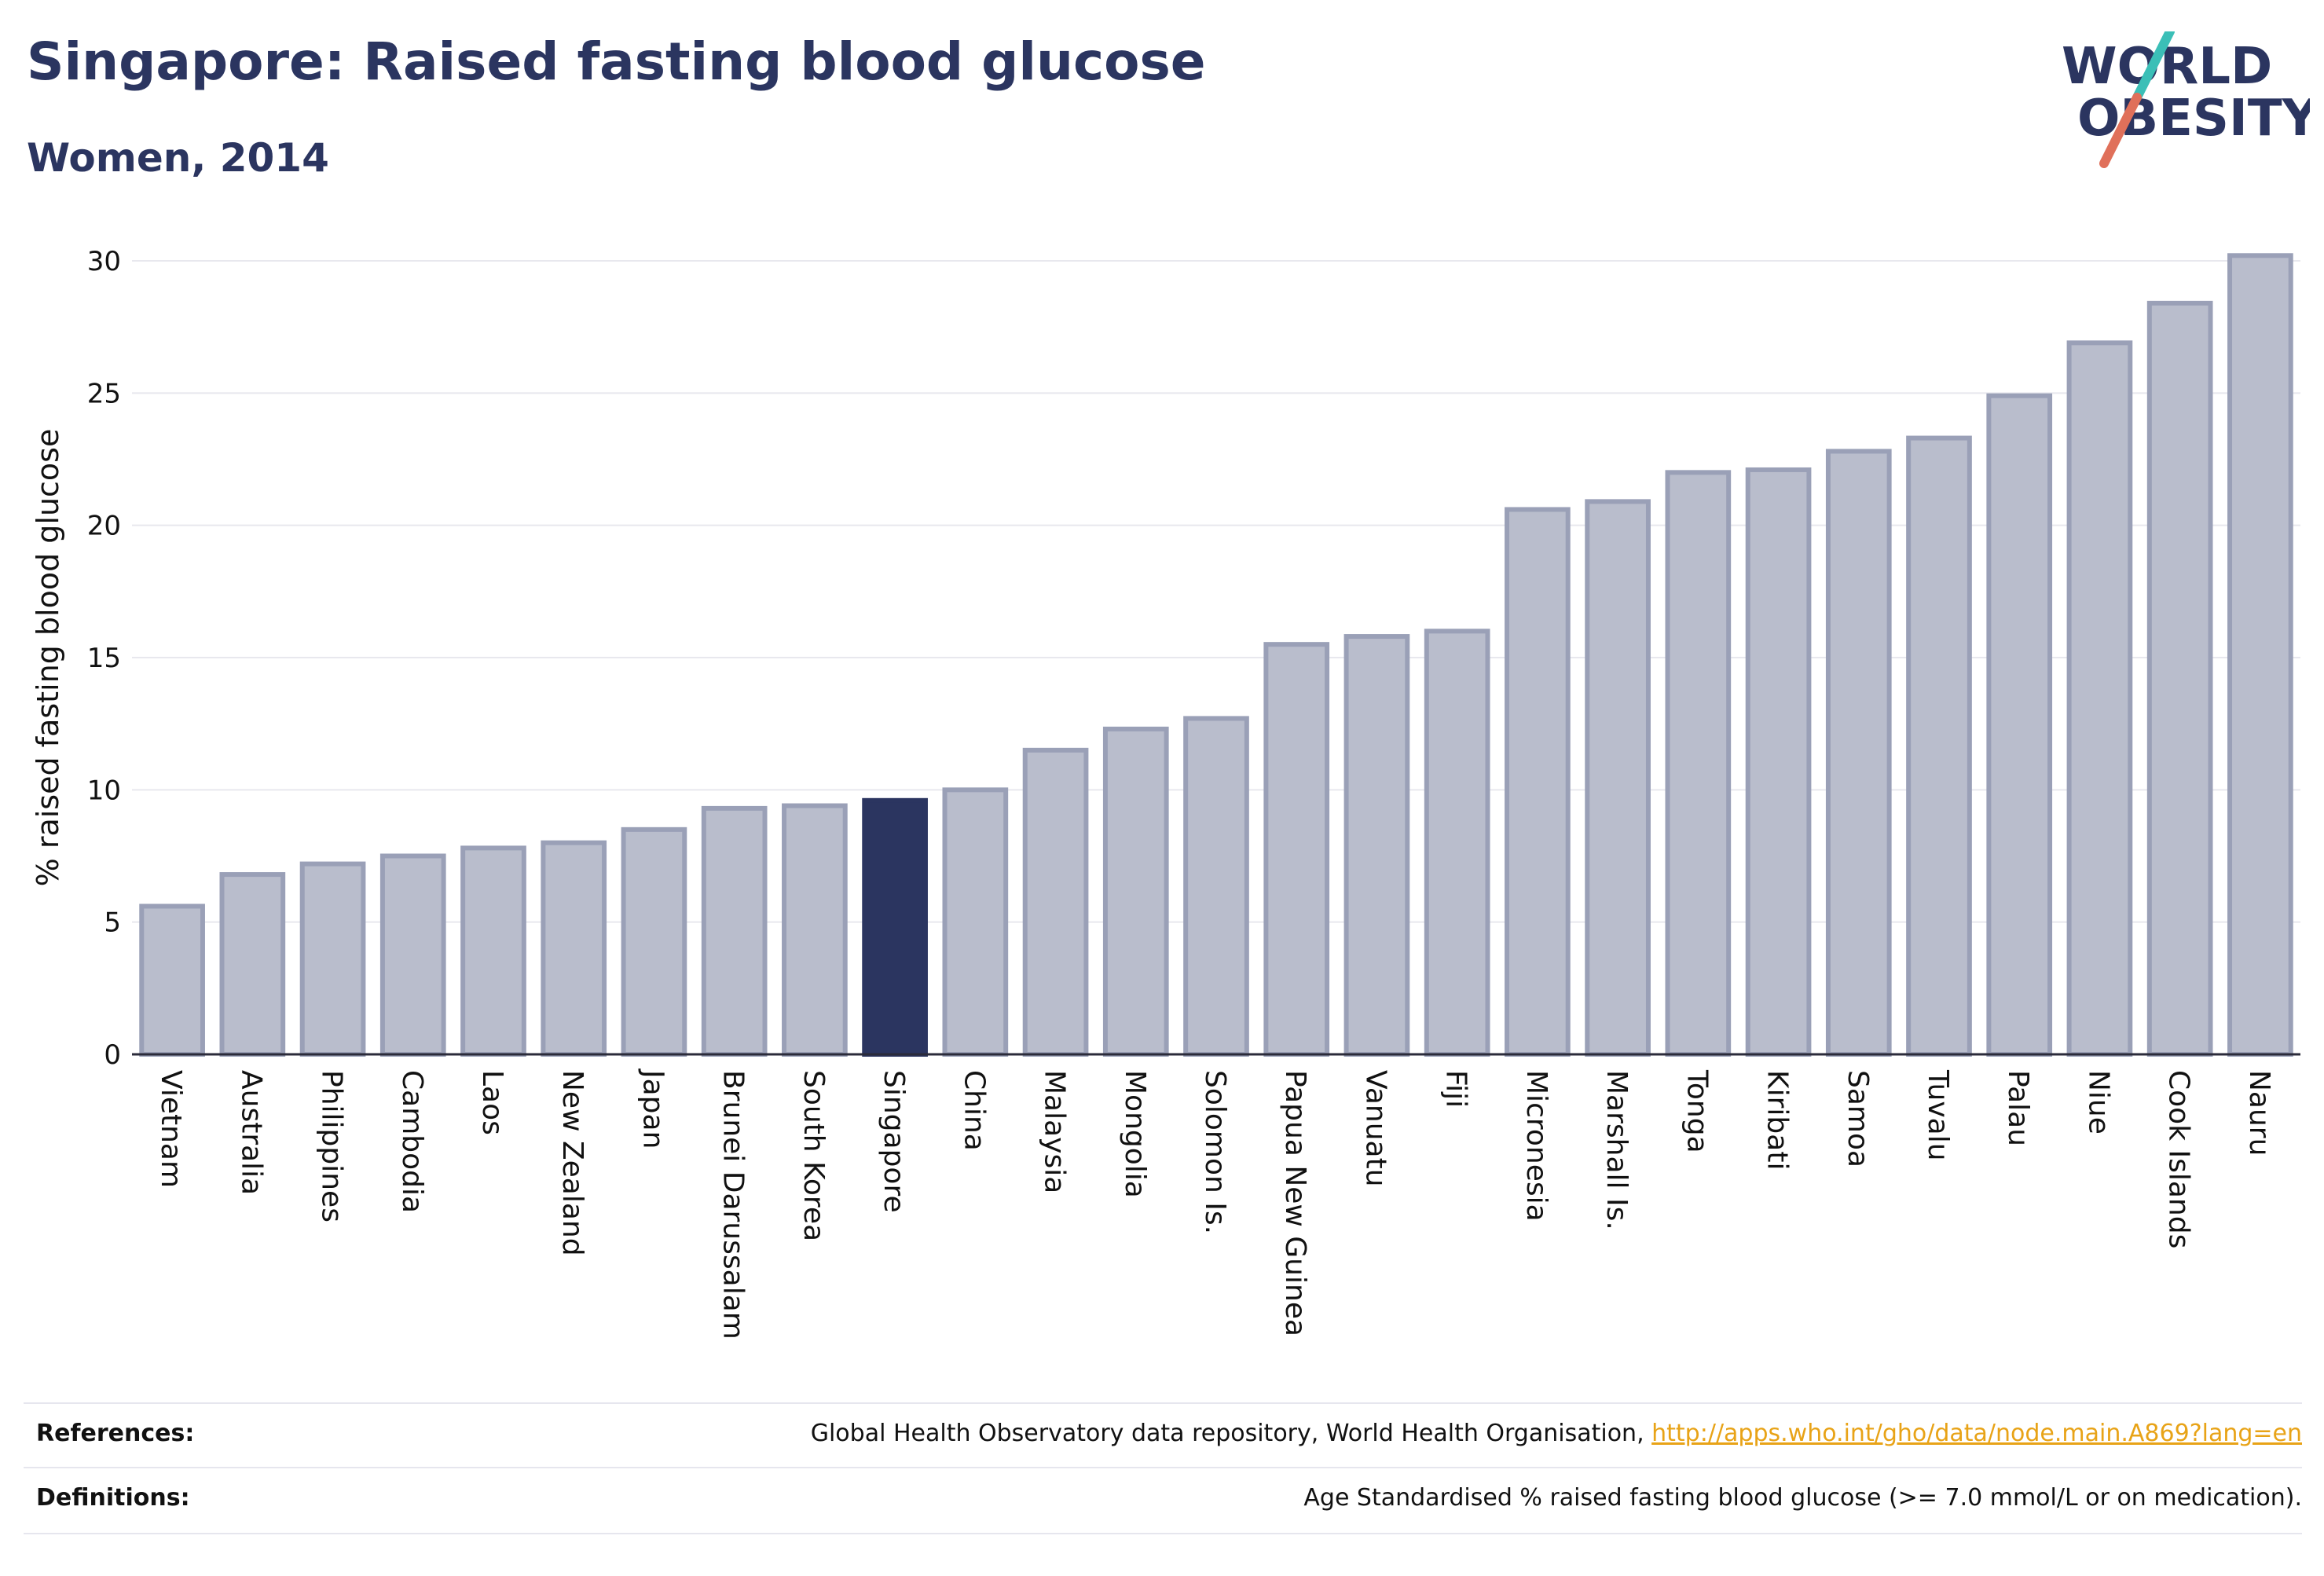 Image resolution: width=2324 pixels, height=1576 pixels. I want to click on bar-solomon-is-, so click(1216, 886).